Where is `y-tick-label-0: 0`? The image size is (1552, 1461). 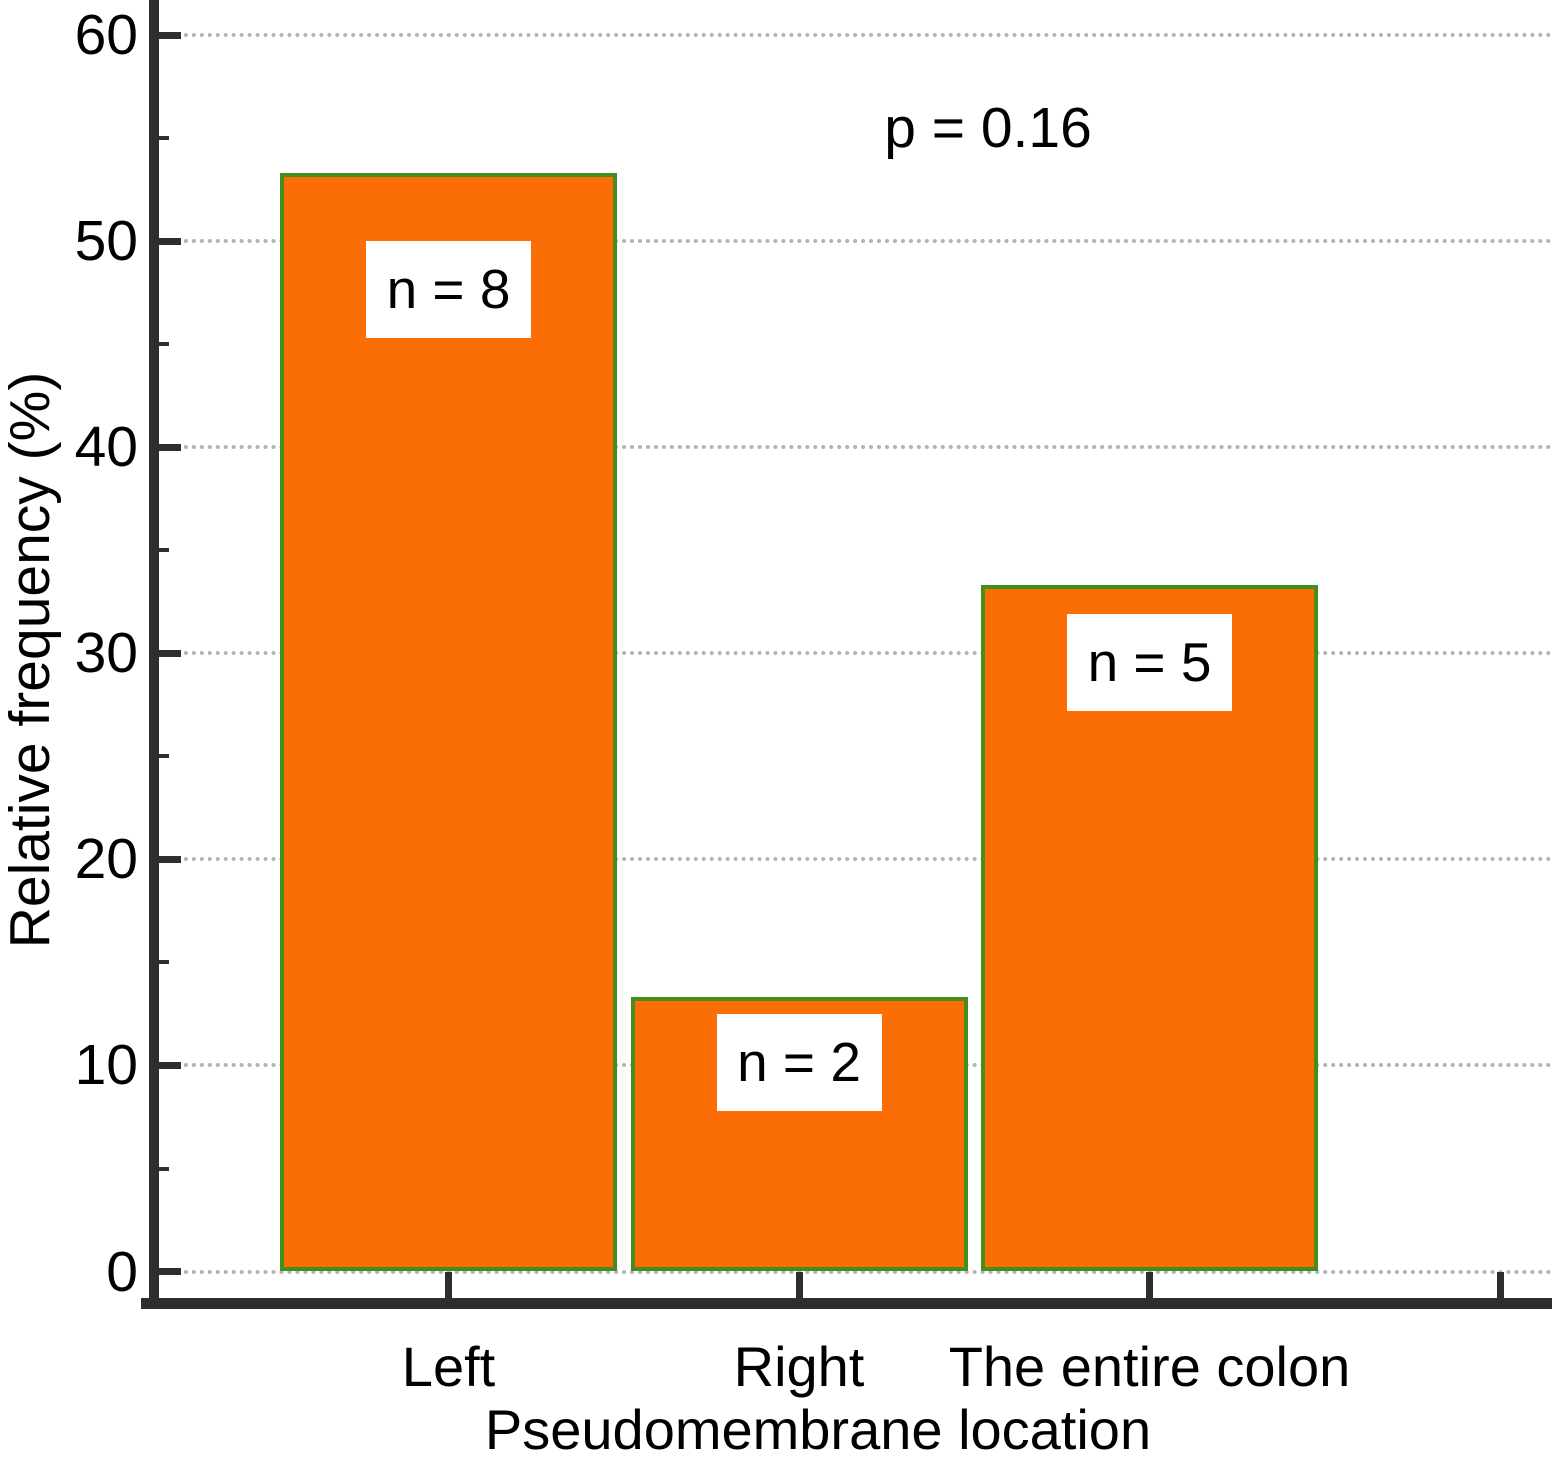
y-tick-label-0: 0 is located at coordinates (122, 1271).